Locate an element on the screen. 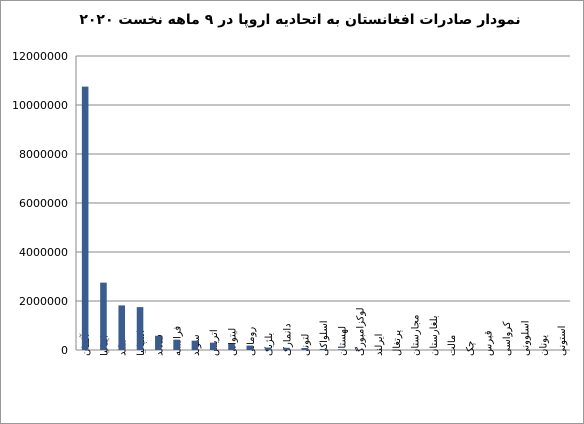  y-tick-label: 2000000 is located at coordinates (43, 301).